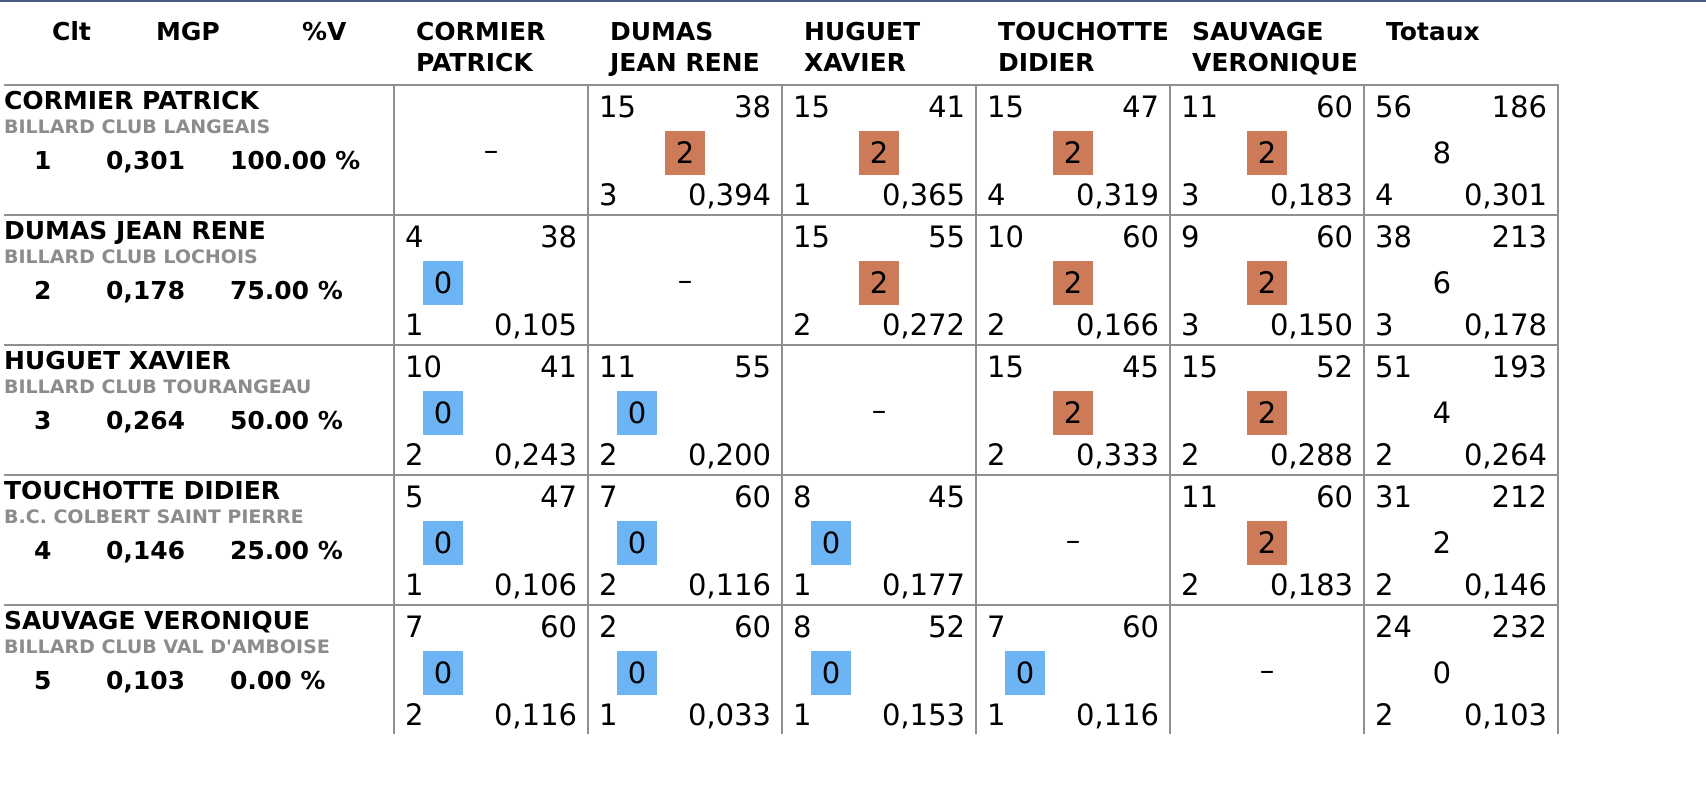 The width and height of the screenshot is (1706, 796). I want to click on header-col-2-line2: JEAN RENE, so click(685, 62).